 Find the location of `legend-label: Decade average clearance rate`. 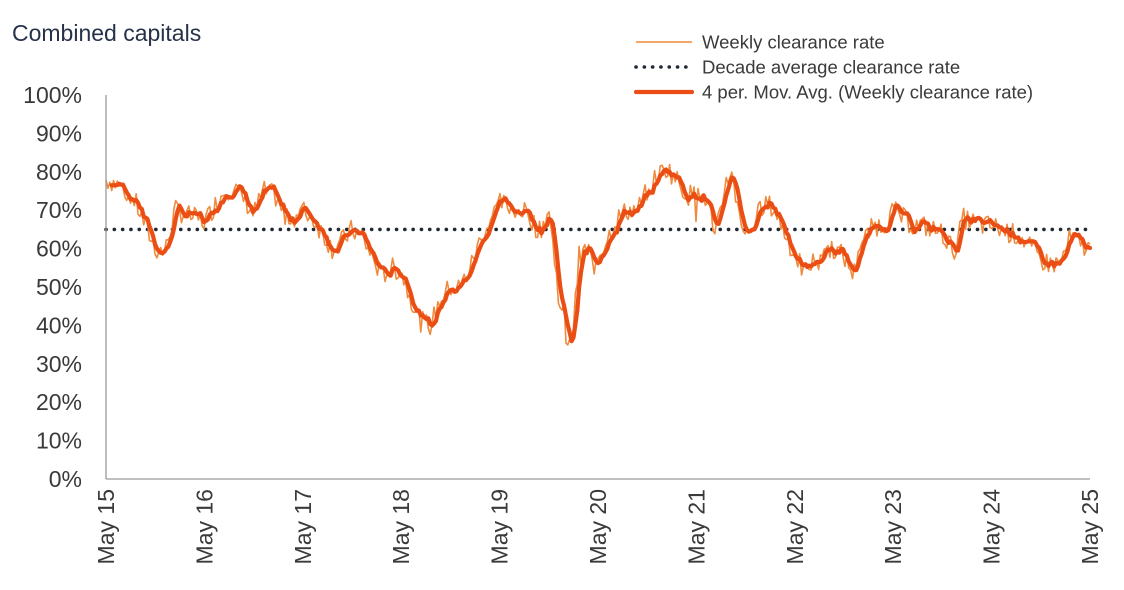

legend-label: Decade average clearance rate is located at coordinates (831, 67).